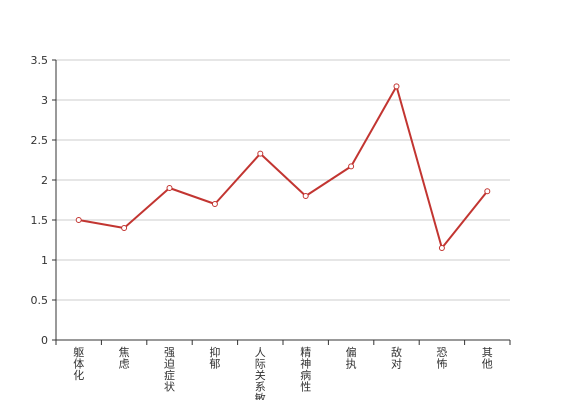 The height and width of the screenshot is (400, 567). Describe the element at coordinates (40, 140) in the screenshot. I see `y-tick-label: 2.5` at that location.